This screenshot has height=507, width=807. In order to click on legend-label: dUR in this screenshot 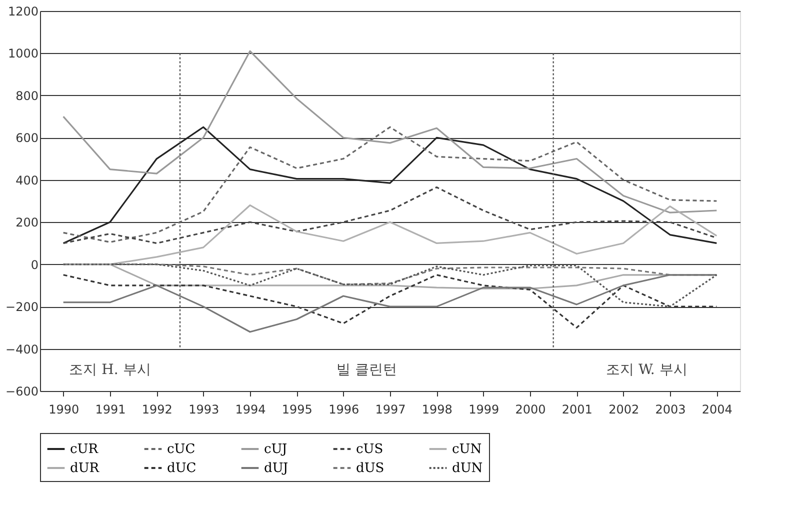, I will do `click(85, 468)`.